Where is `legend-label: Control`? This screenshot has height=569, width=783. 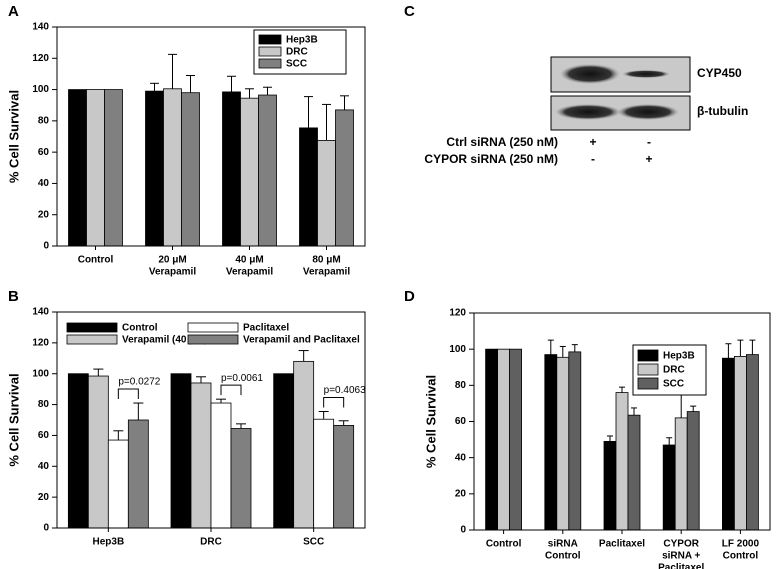
legend-label: Control is located at coordinates (140, 328).